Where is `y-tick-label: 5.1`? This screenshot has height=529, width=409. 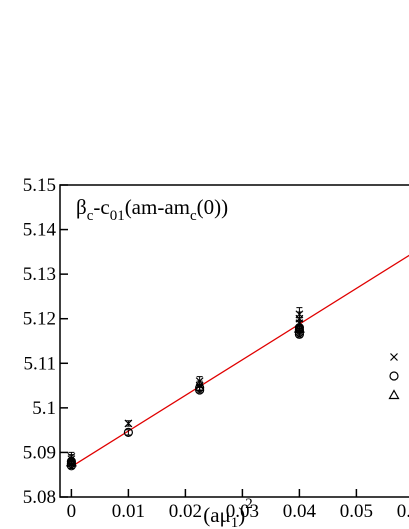 y-tick-label: 5.1 is located at coordinates (44, 408).